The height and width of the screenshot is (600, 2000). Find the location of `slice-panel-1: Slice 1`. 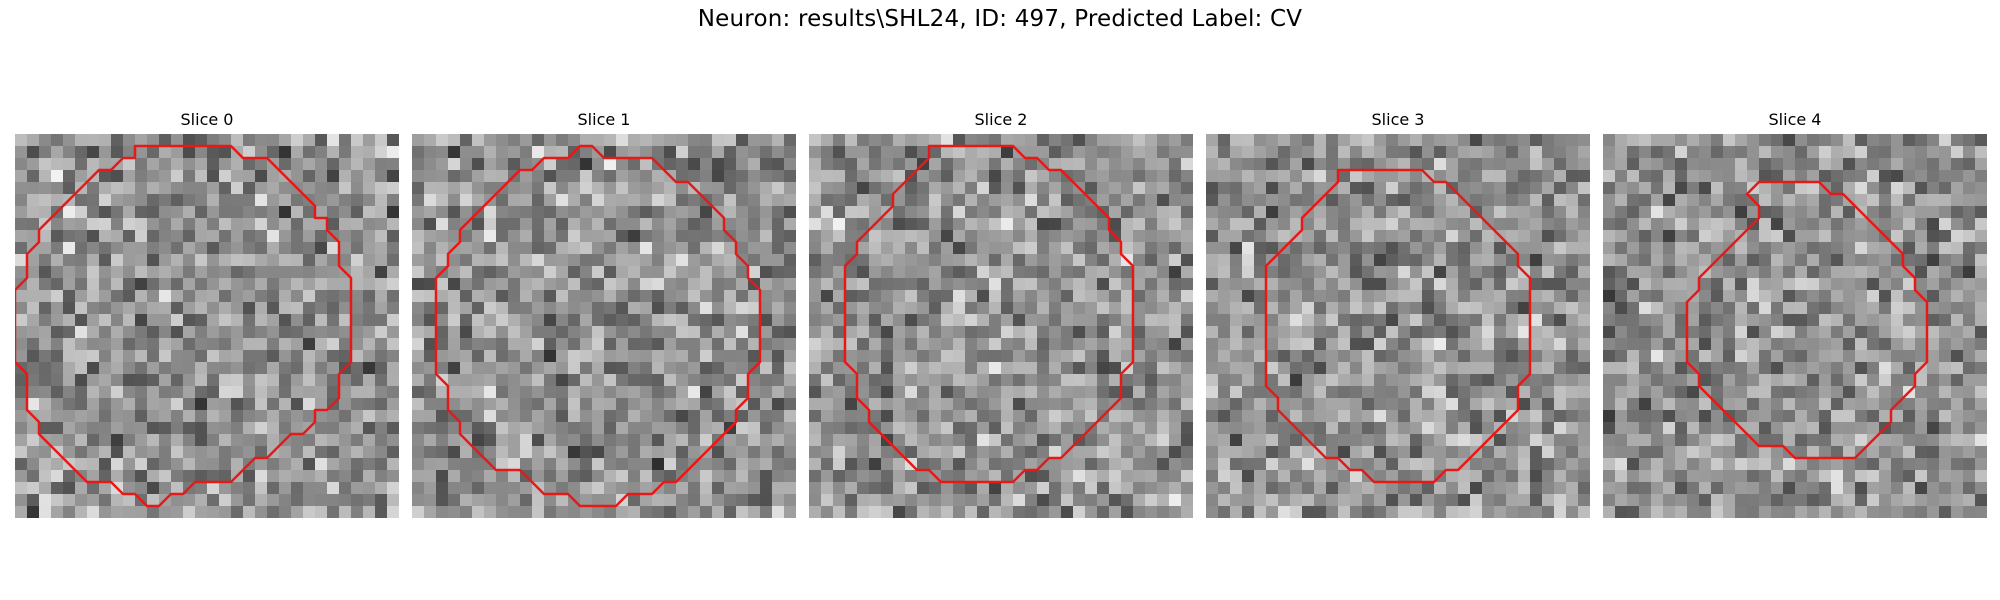

slice-panel-1: Slice 1 is located at coordinates (604, 312).